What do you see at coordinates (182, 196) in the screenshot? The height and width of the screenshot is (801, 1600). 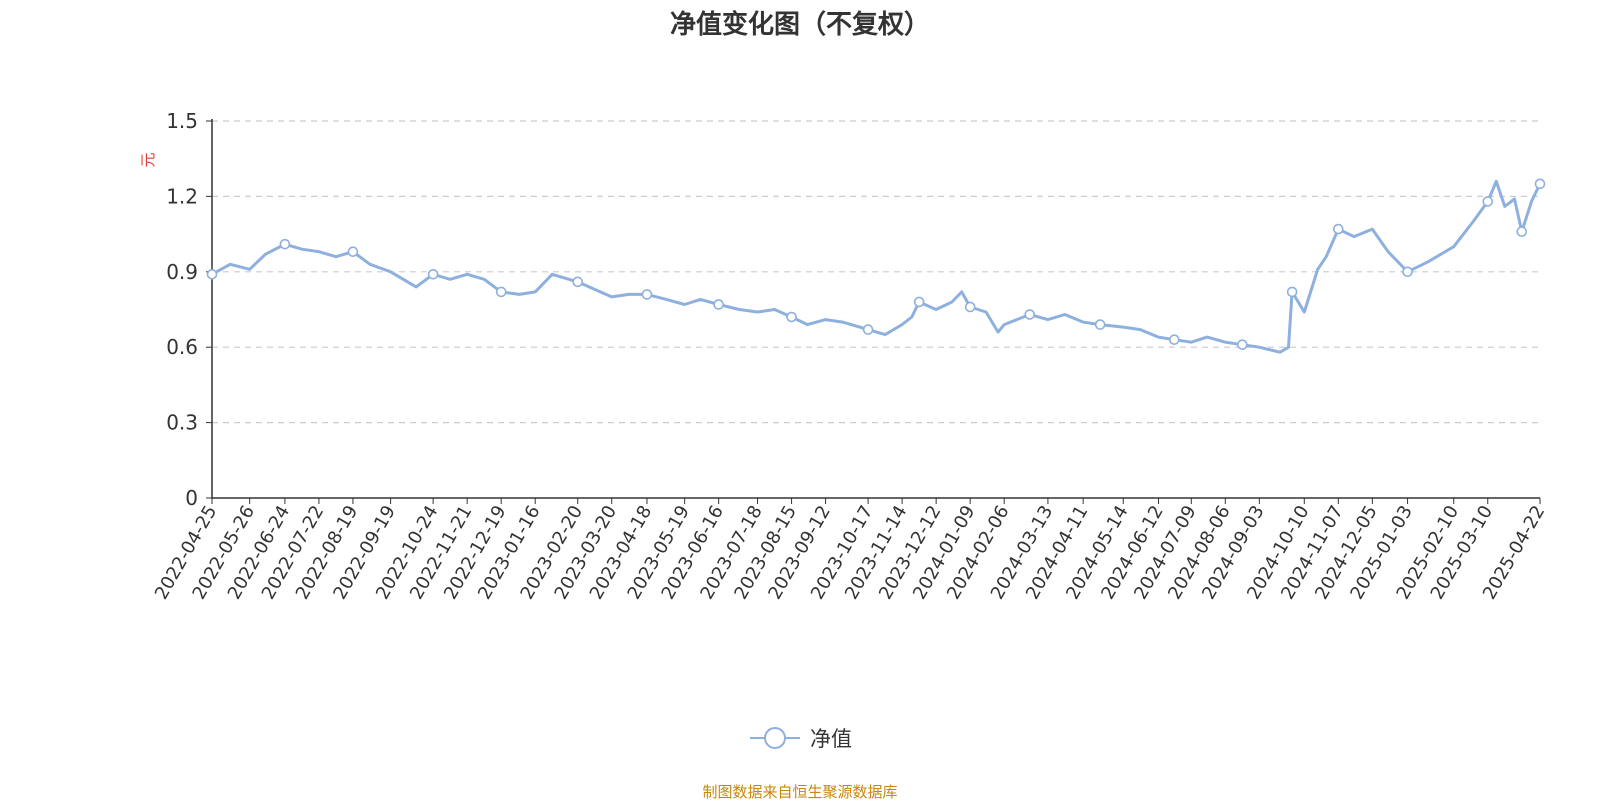 I see `y-tick-label: 1.2` at bounding box center [182, 196].